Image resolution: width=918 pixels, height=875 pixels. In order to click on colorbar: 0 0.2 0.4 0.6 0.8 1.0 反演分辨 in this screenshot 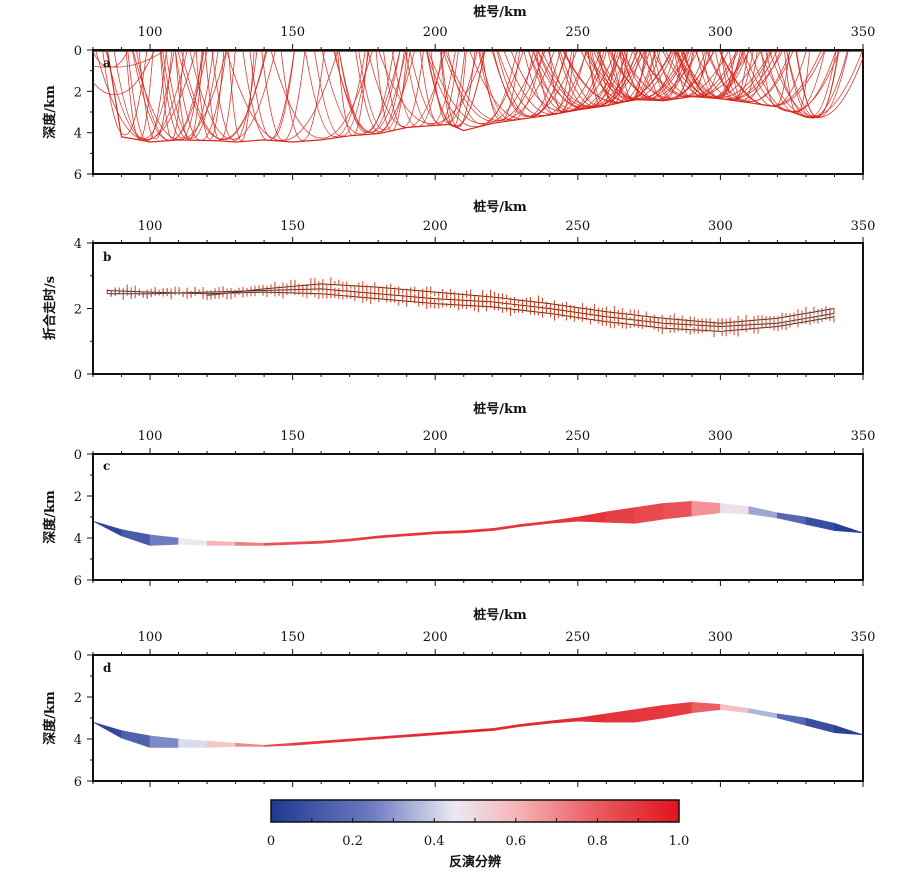, I will do `click(478, 834)`.